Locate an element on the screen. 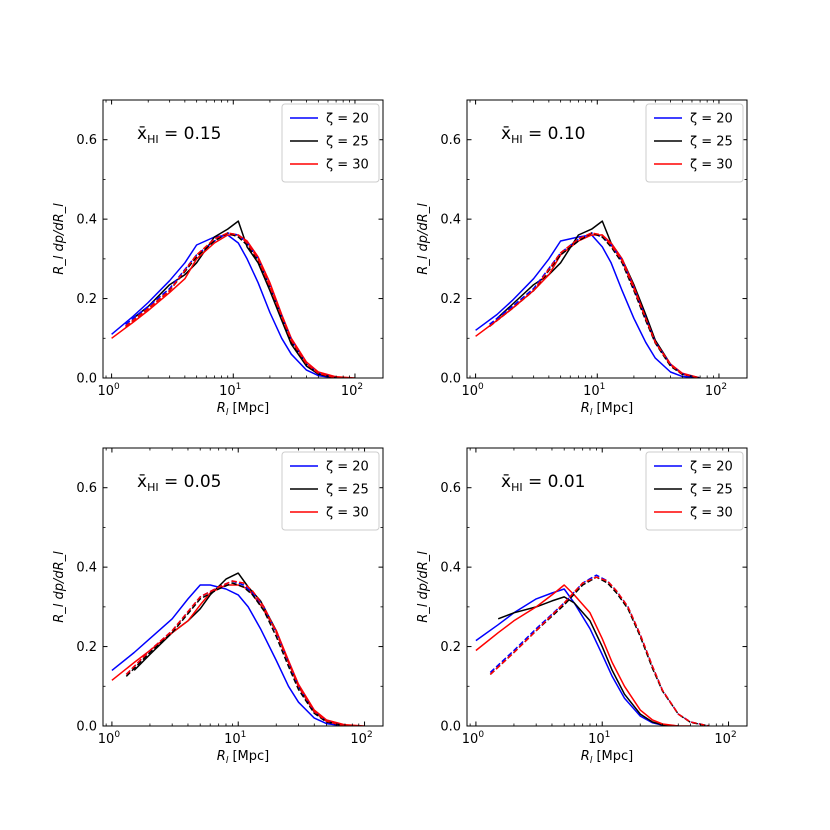 This screenshot has height=830, width=830. annotation: x̄HI = 0.10 is located at coordinates (543, 135).